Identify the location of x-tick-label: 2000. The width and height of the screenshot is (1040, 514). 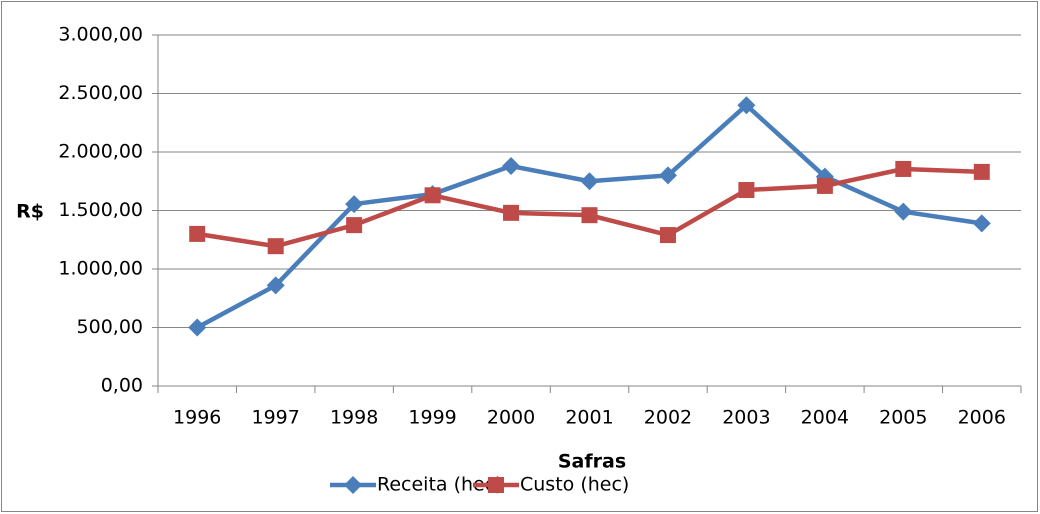
(511, 418).